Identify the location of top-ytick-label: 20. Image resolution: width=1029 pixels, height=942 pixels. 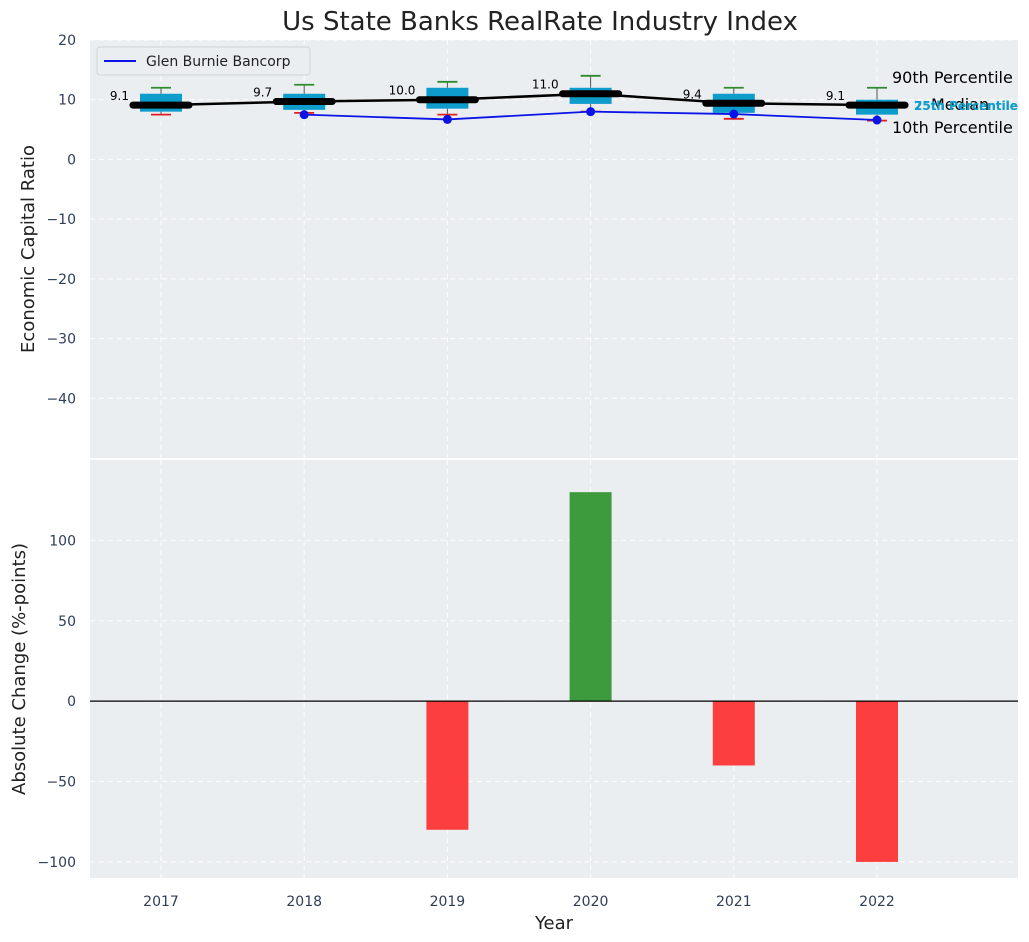
(67, 41).